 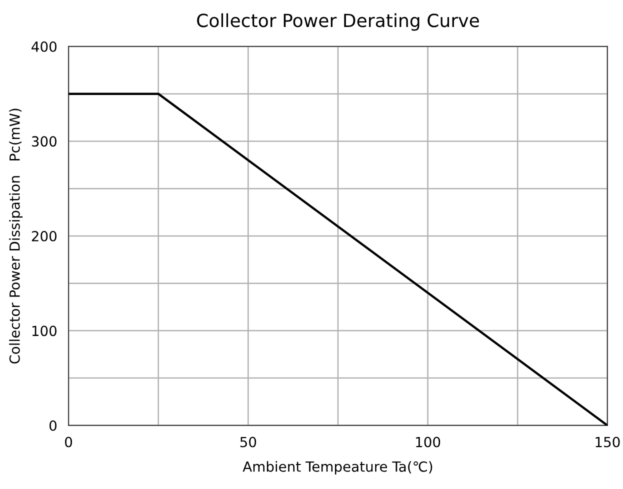 I want to click on x-tick-label: 100, so click(x=428, y=442).